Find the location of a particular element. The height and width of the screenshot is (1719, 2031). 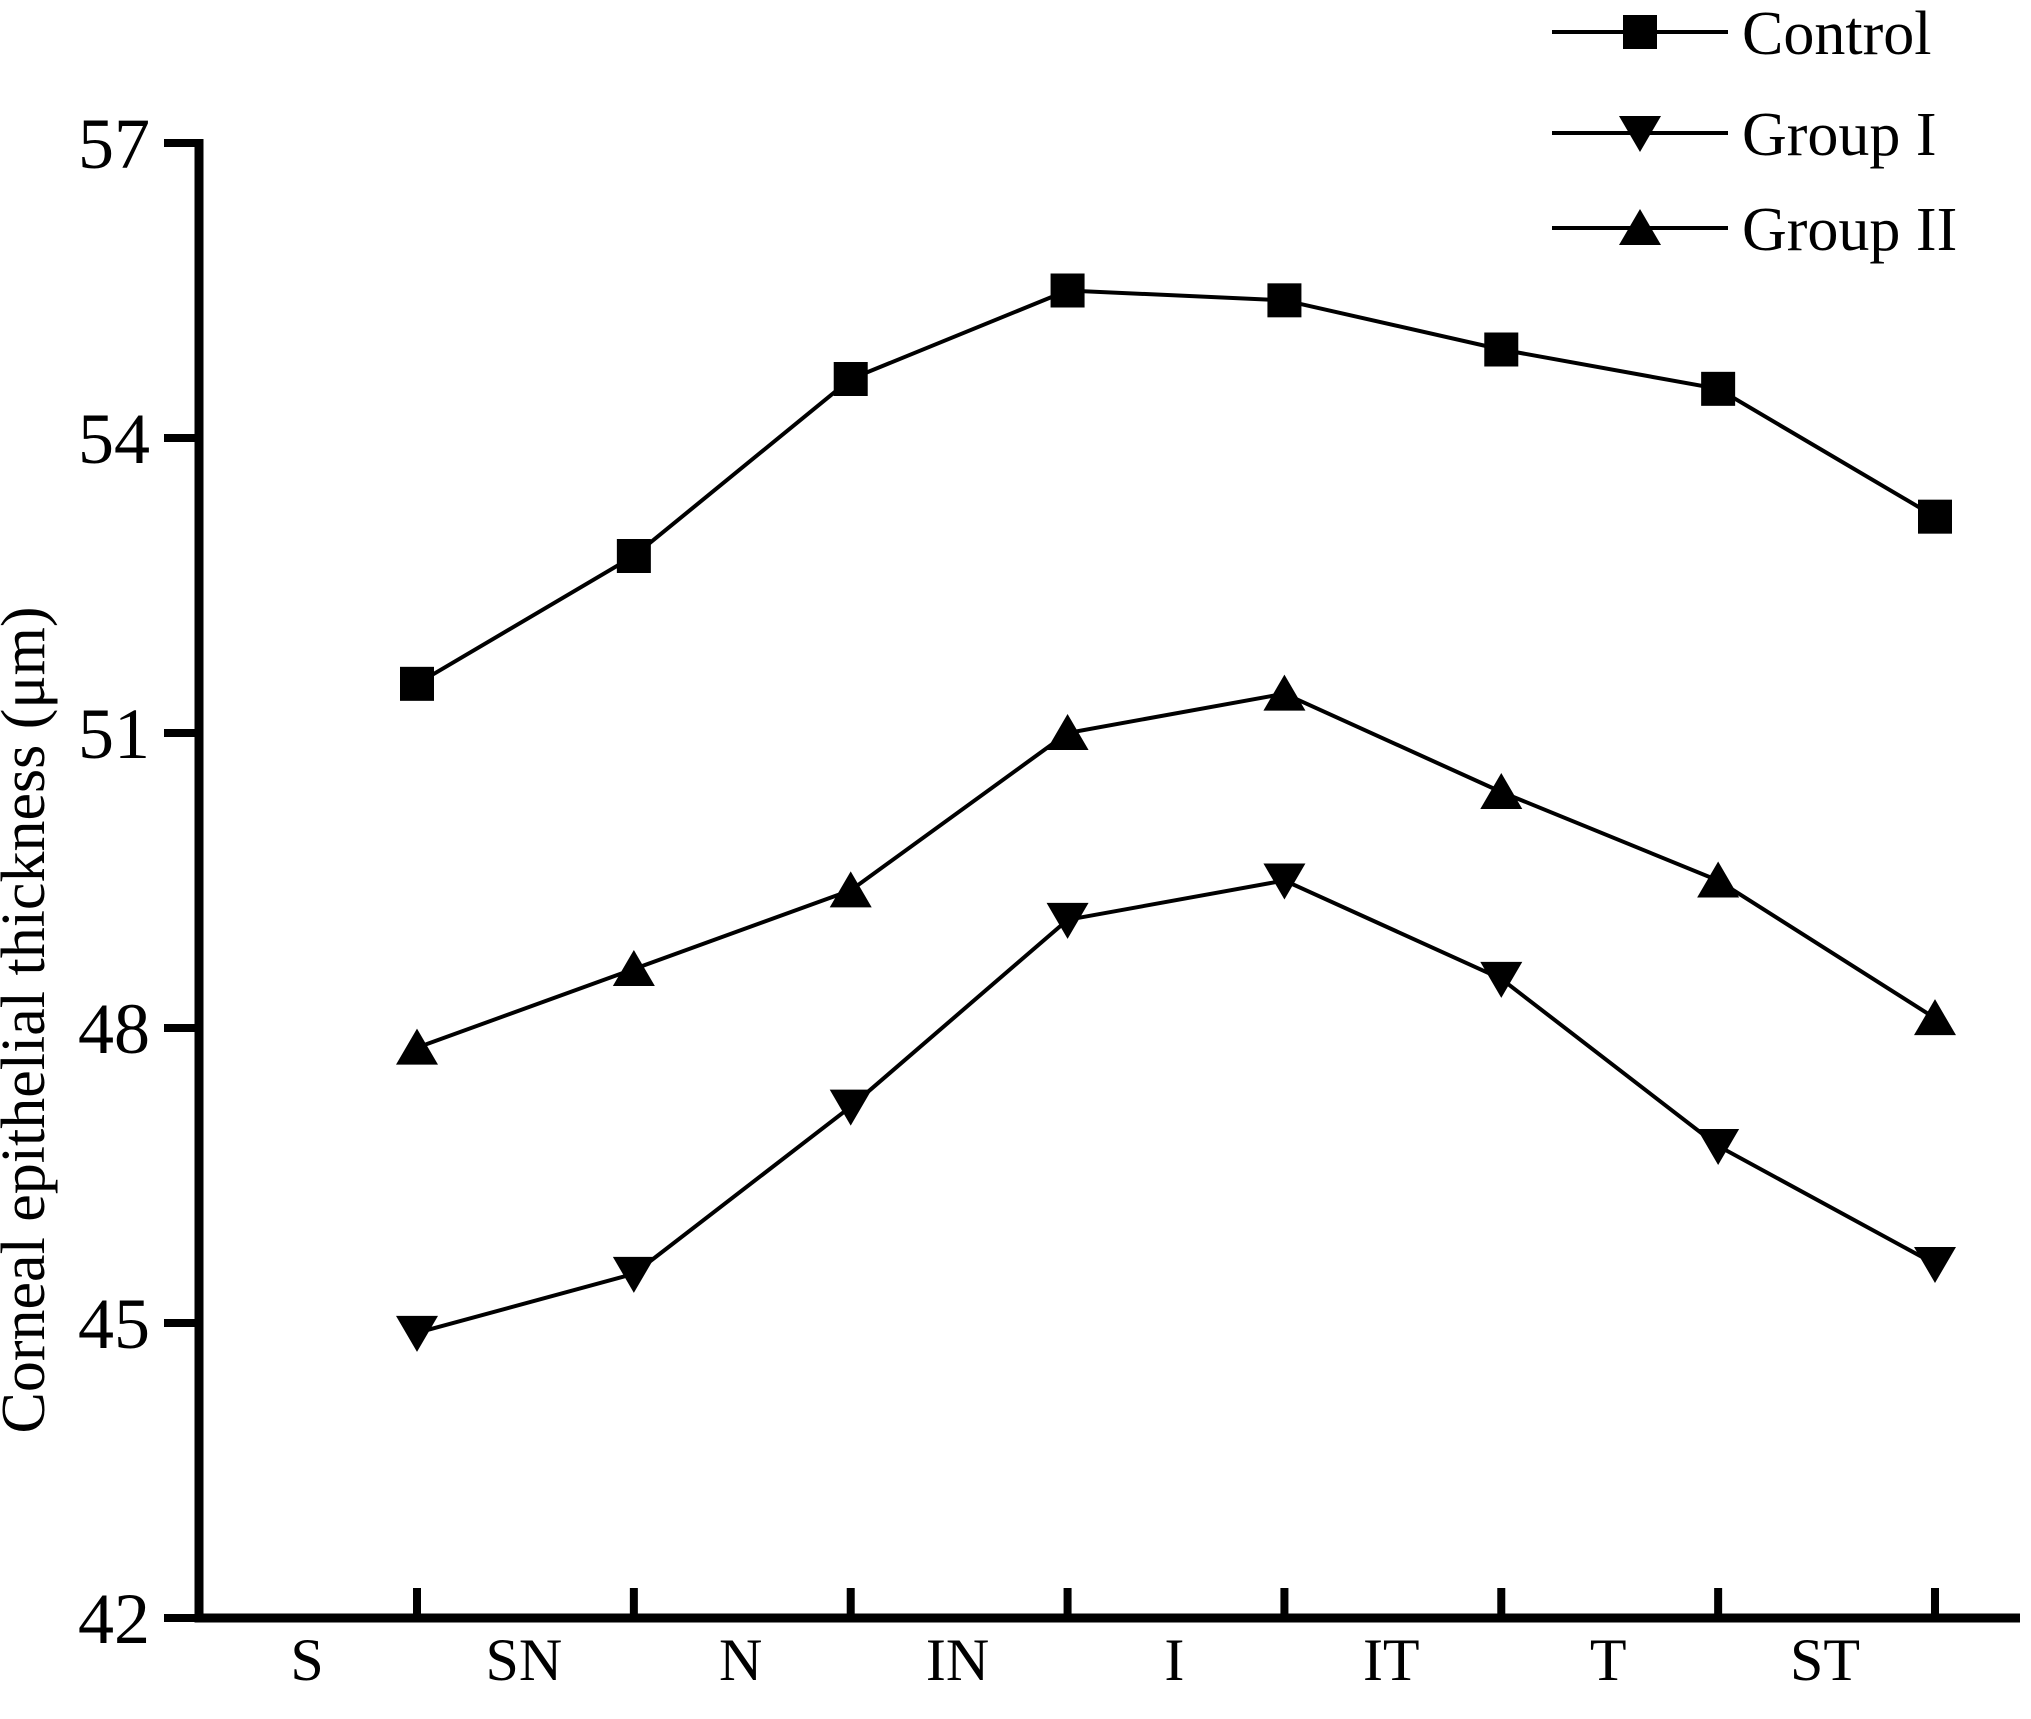

legend-item-control: Control is located at coordinates (1741, 34).